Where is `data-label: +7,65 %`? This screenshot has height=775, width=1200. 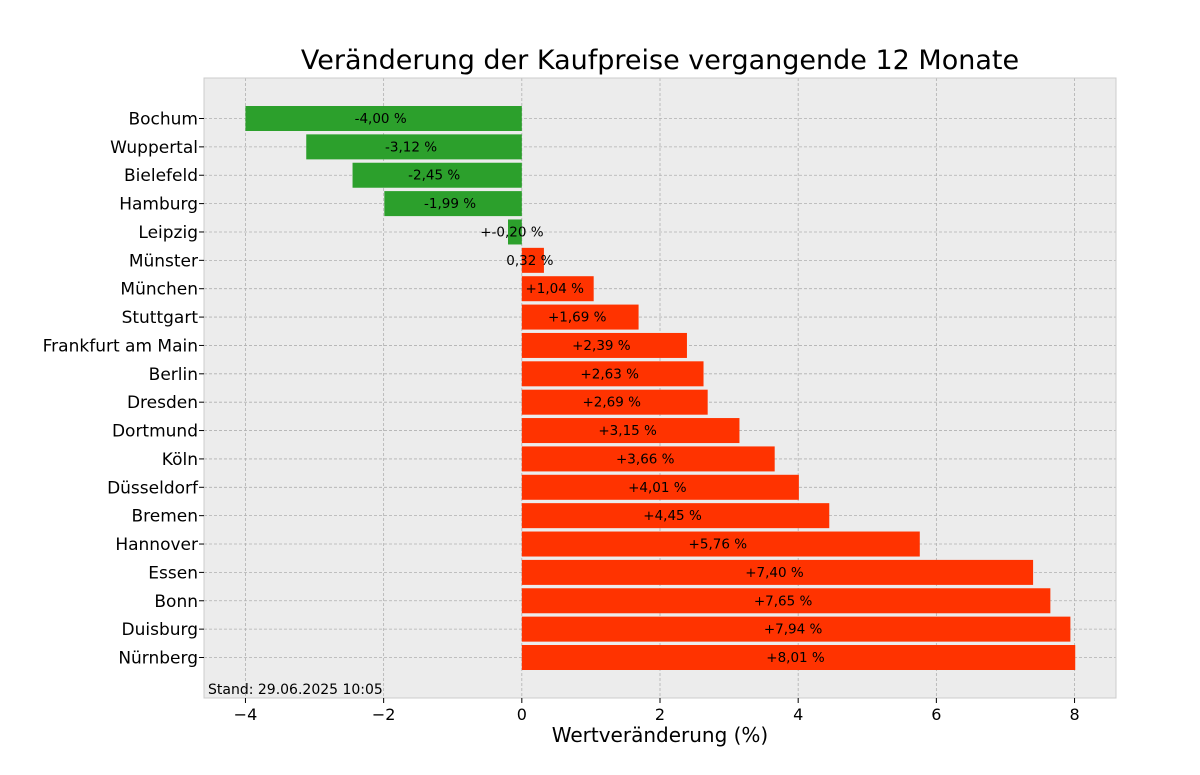 data-label: +7,65 % is located at coordinates (783, 601).